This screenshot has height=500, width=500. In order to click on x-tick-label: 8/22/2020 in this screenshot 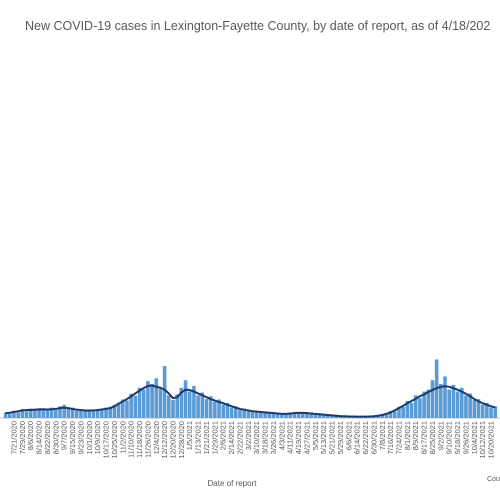, I will do `click(47, 437)`.